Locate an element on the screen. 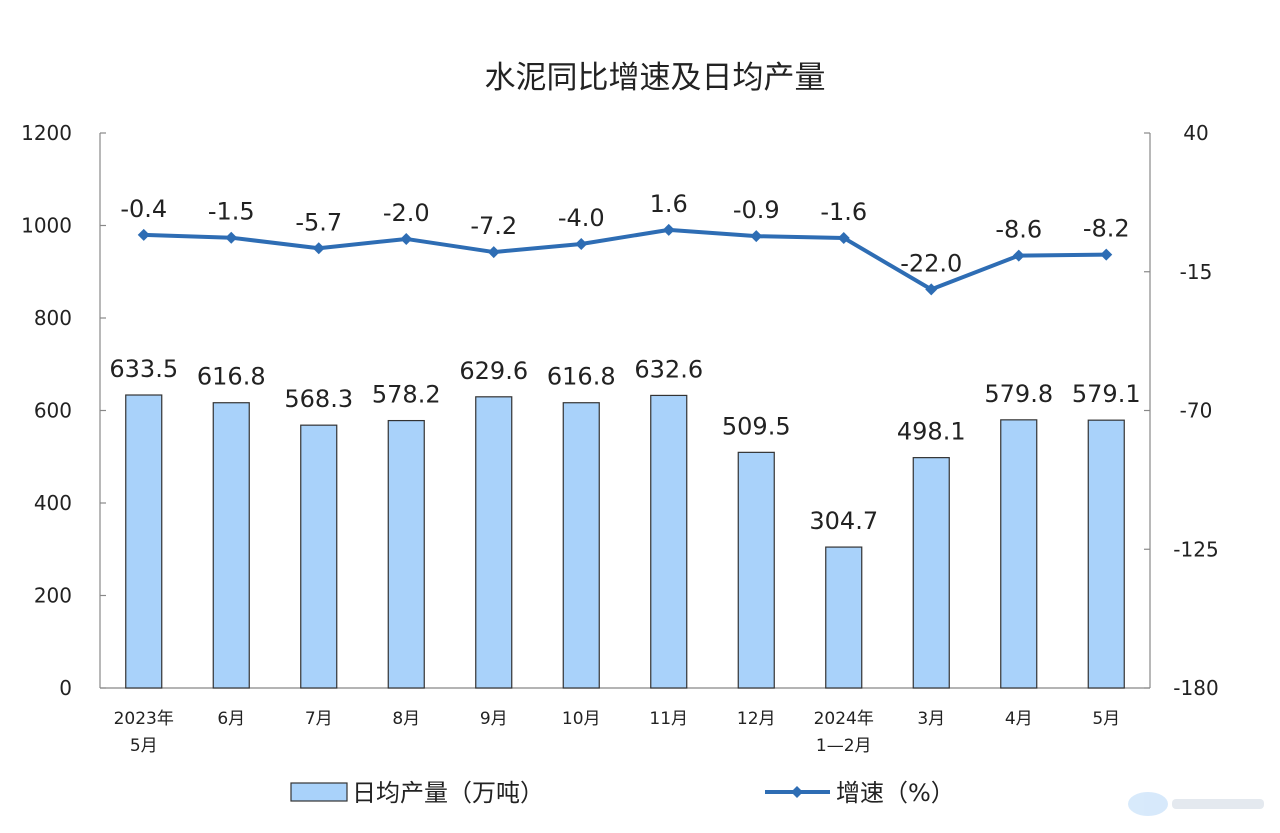  growth-line is located at coordinates (625, 259).